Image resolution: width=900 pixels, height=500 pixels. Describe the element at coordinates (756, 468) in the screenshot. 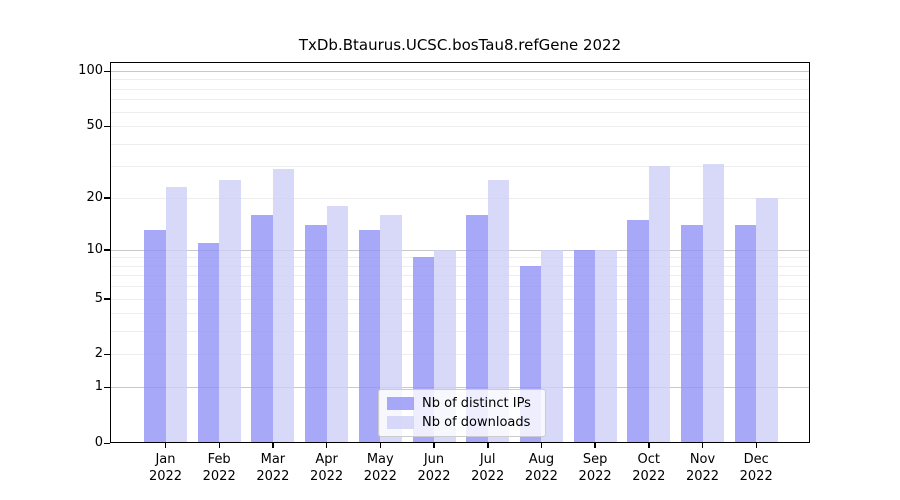

I see `x-tick-label-dec: Dec 2022` at that location.